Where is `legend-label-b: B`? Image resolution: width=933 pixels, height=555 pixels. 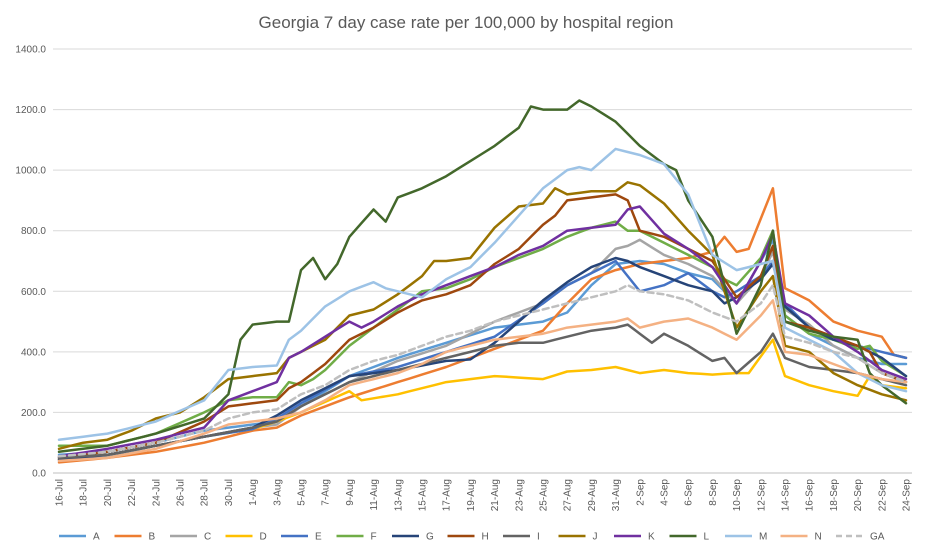 legend-label-b: B is located at coordinates (152, 537).